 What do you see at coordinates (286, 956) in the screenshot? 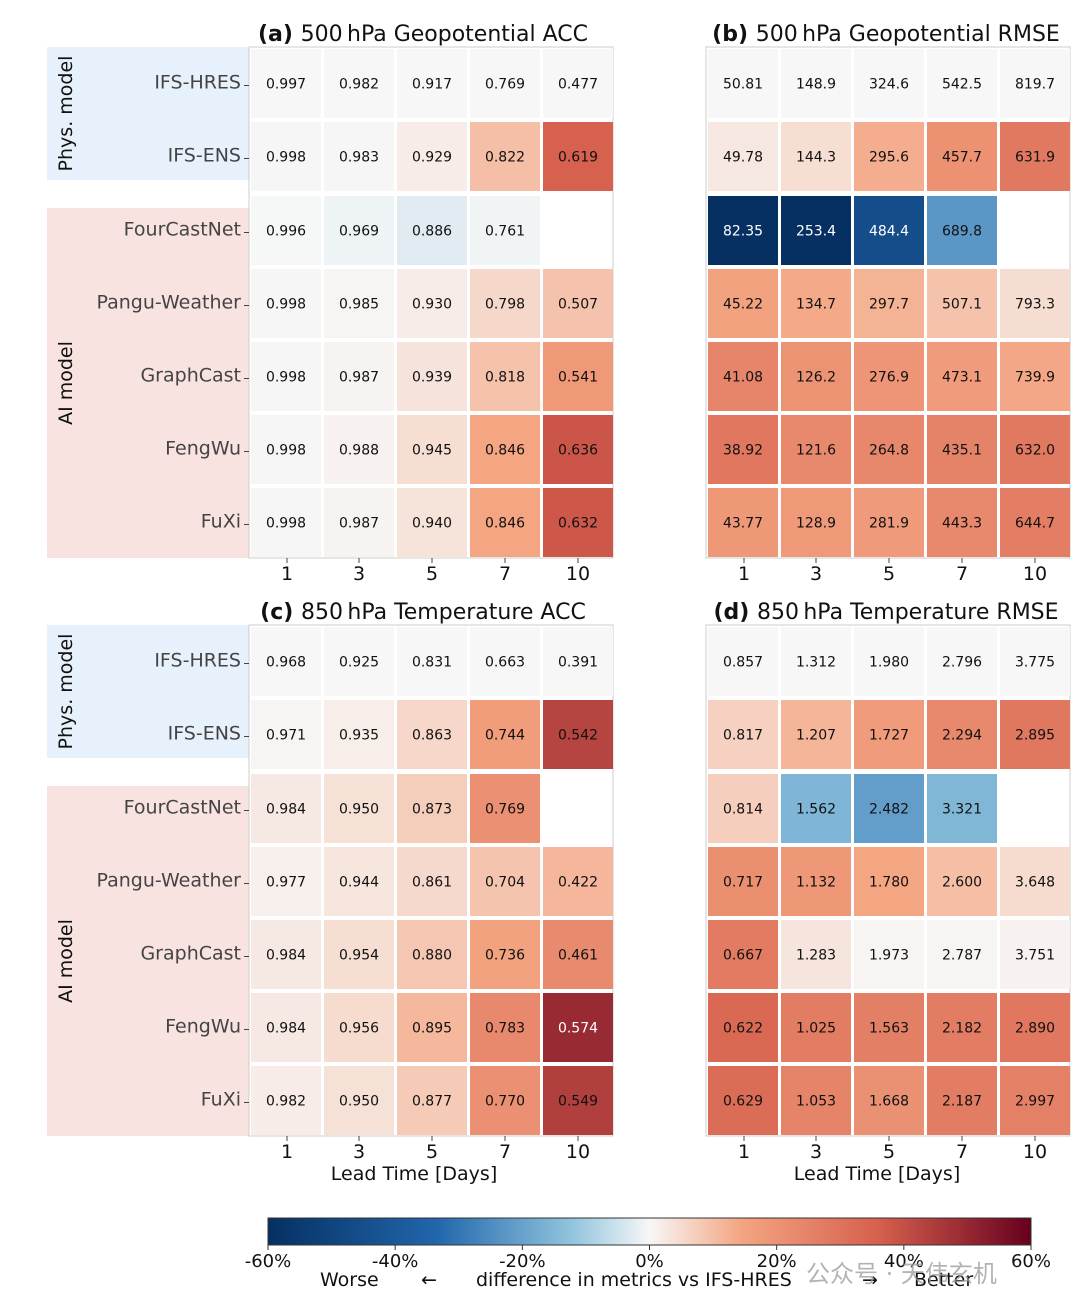
I see `cell-value: 0.984` at bounding box center [286, 956].